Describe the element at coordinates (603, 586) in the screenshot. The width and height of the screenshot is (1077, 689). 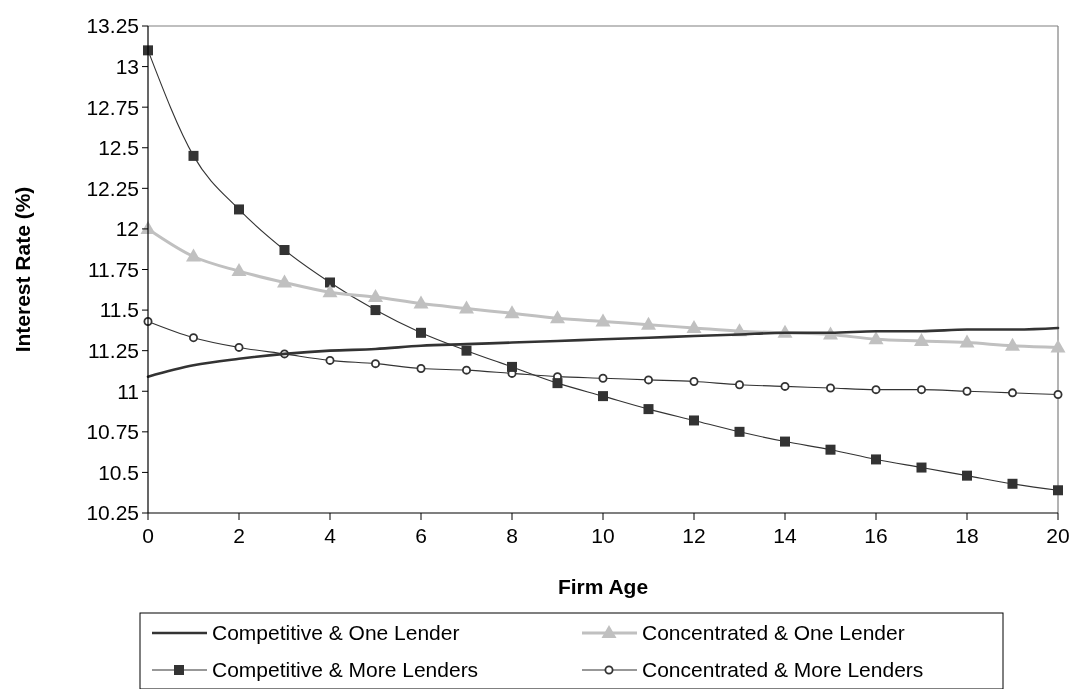
I see `x-axis-title: Firm Age` at that location.